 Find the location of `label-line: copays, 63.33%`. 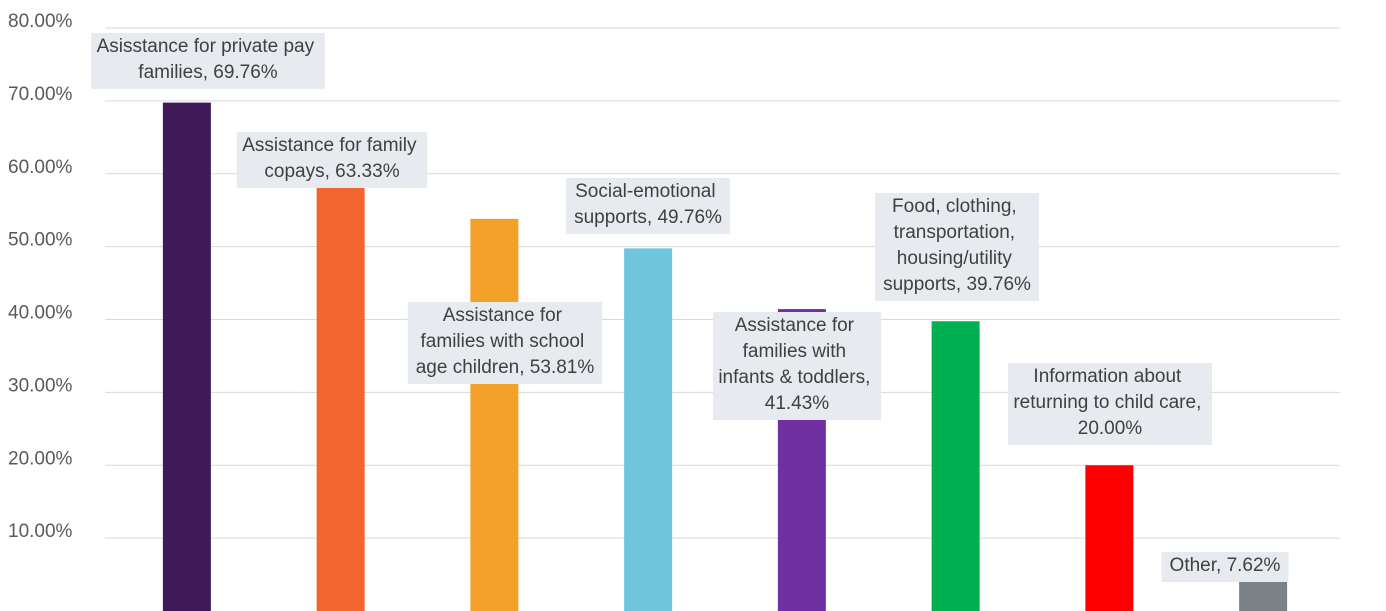

label-line: copays, 63.33% is located at coordinates (331, 171).